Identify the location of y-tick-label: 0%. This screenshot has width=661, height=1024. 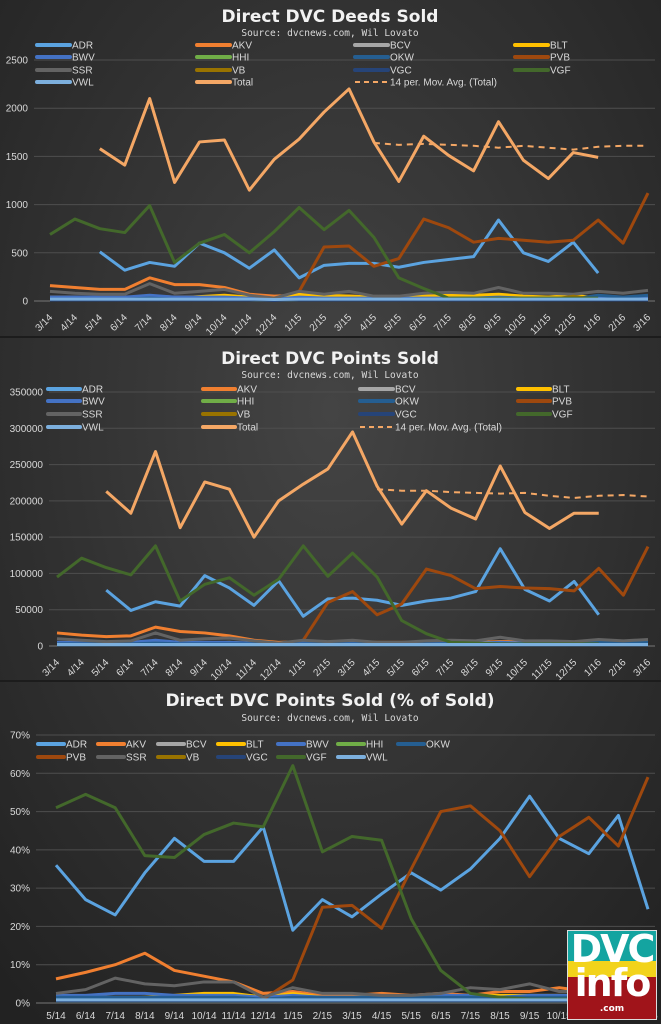
(23, 1004).